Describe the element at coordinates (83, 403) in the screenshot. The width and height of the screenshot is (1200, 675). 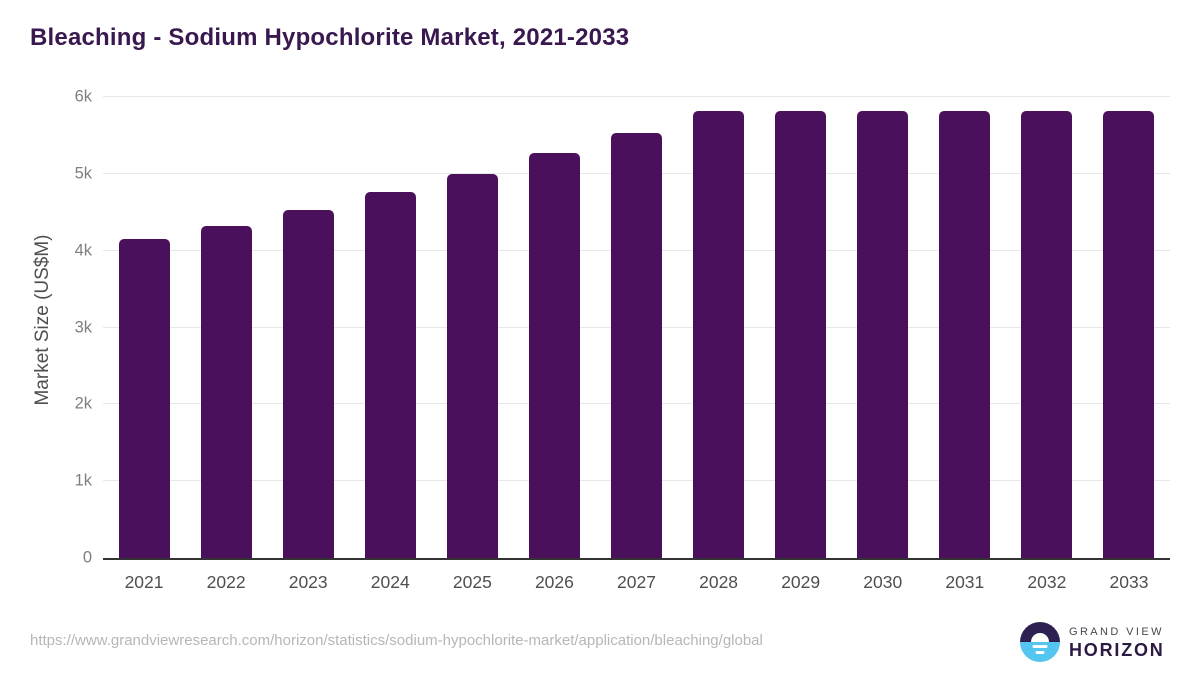
I see `y-tick-label: 2k` at that location.